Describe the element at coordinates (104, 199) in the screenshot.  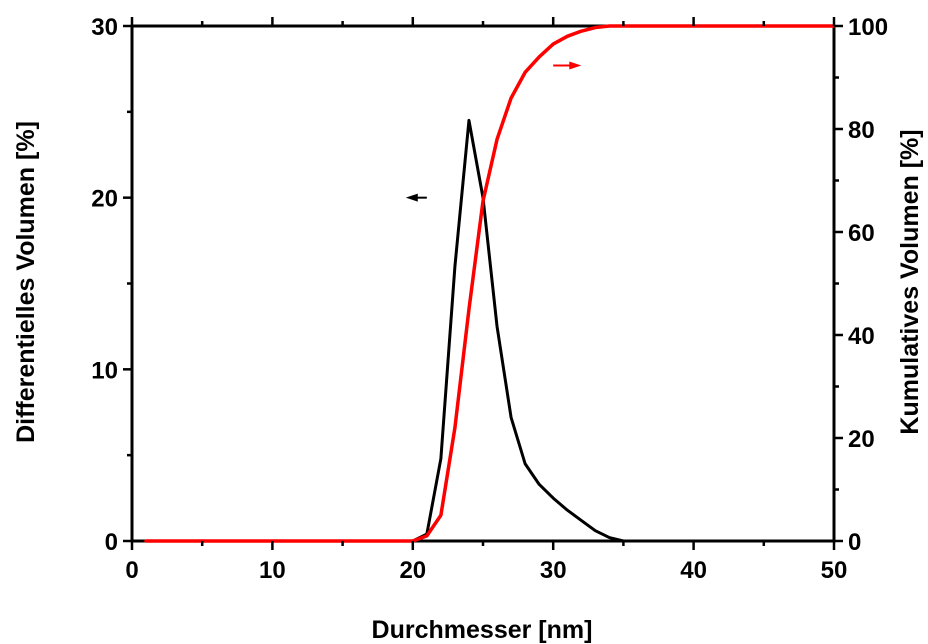
I see `y-left-tick-label: 20` at that location.